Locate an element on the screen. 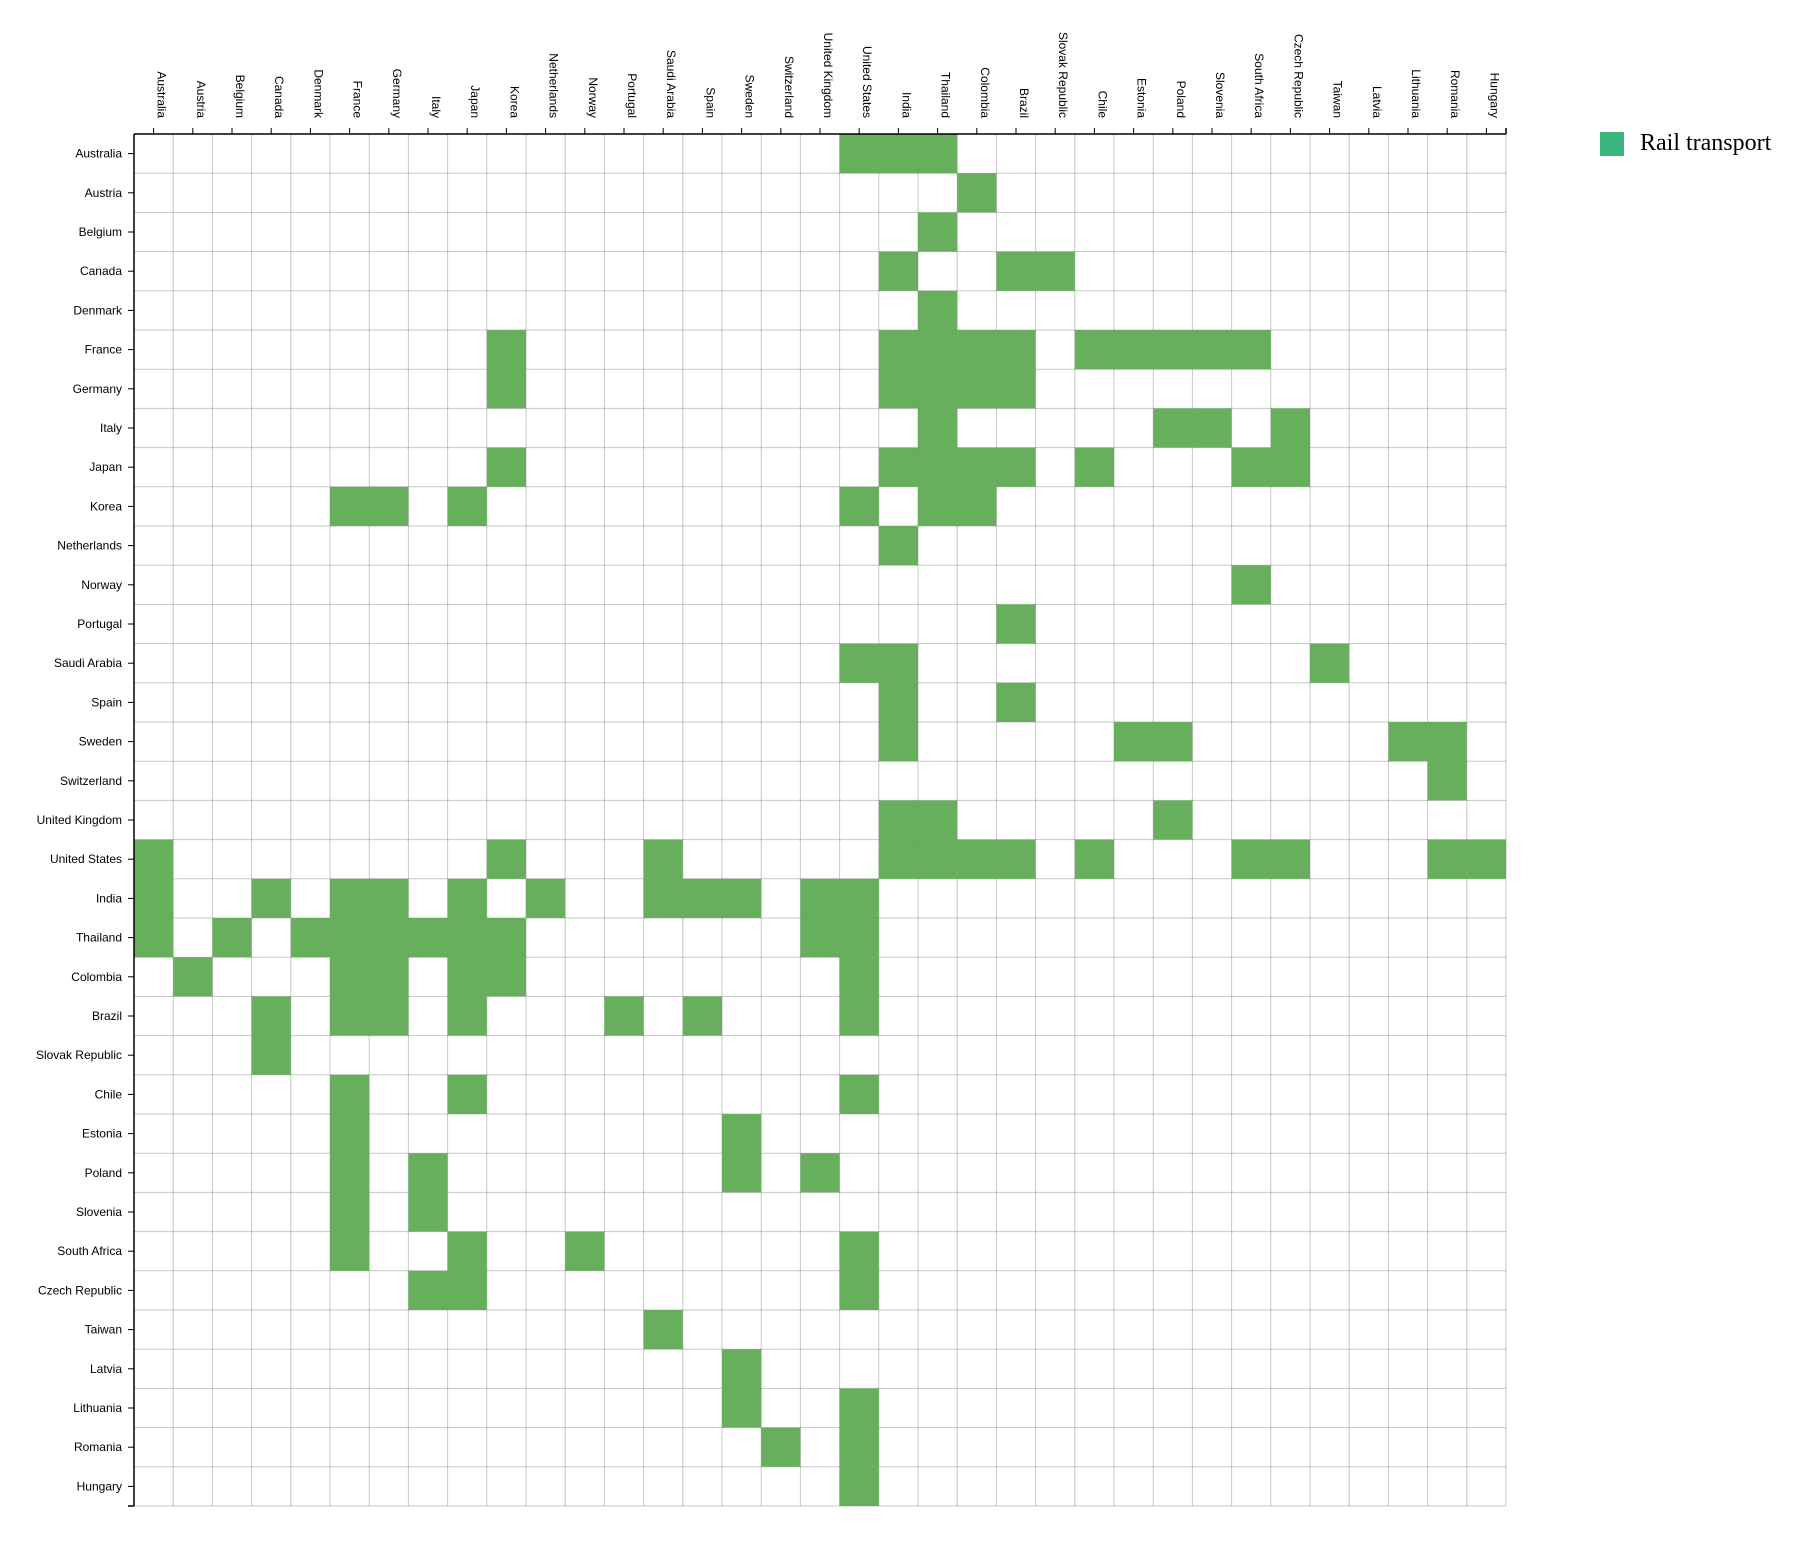 The image size is (1814, 1554). x-tick-label: Switzerland is located at coordinates (789, 87).